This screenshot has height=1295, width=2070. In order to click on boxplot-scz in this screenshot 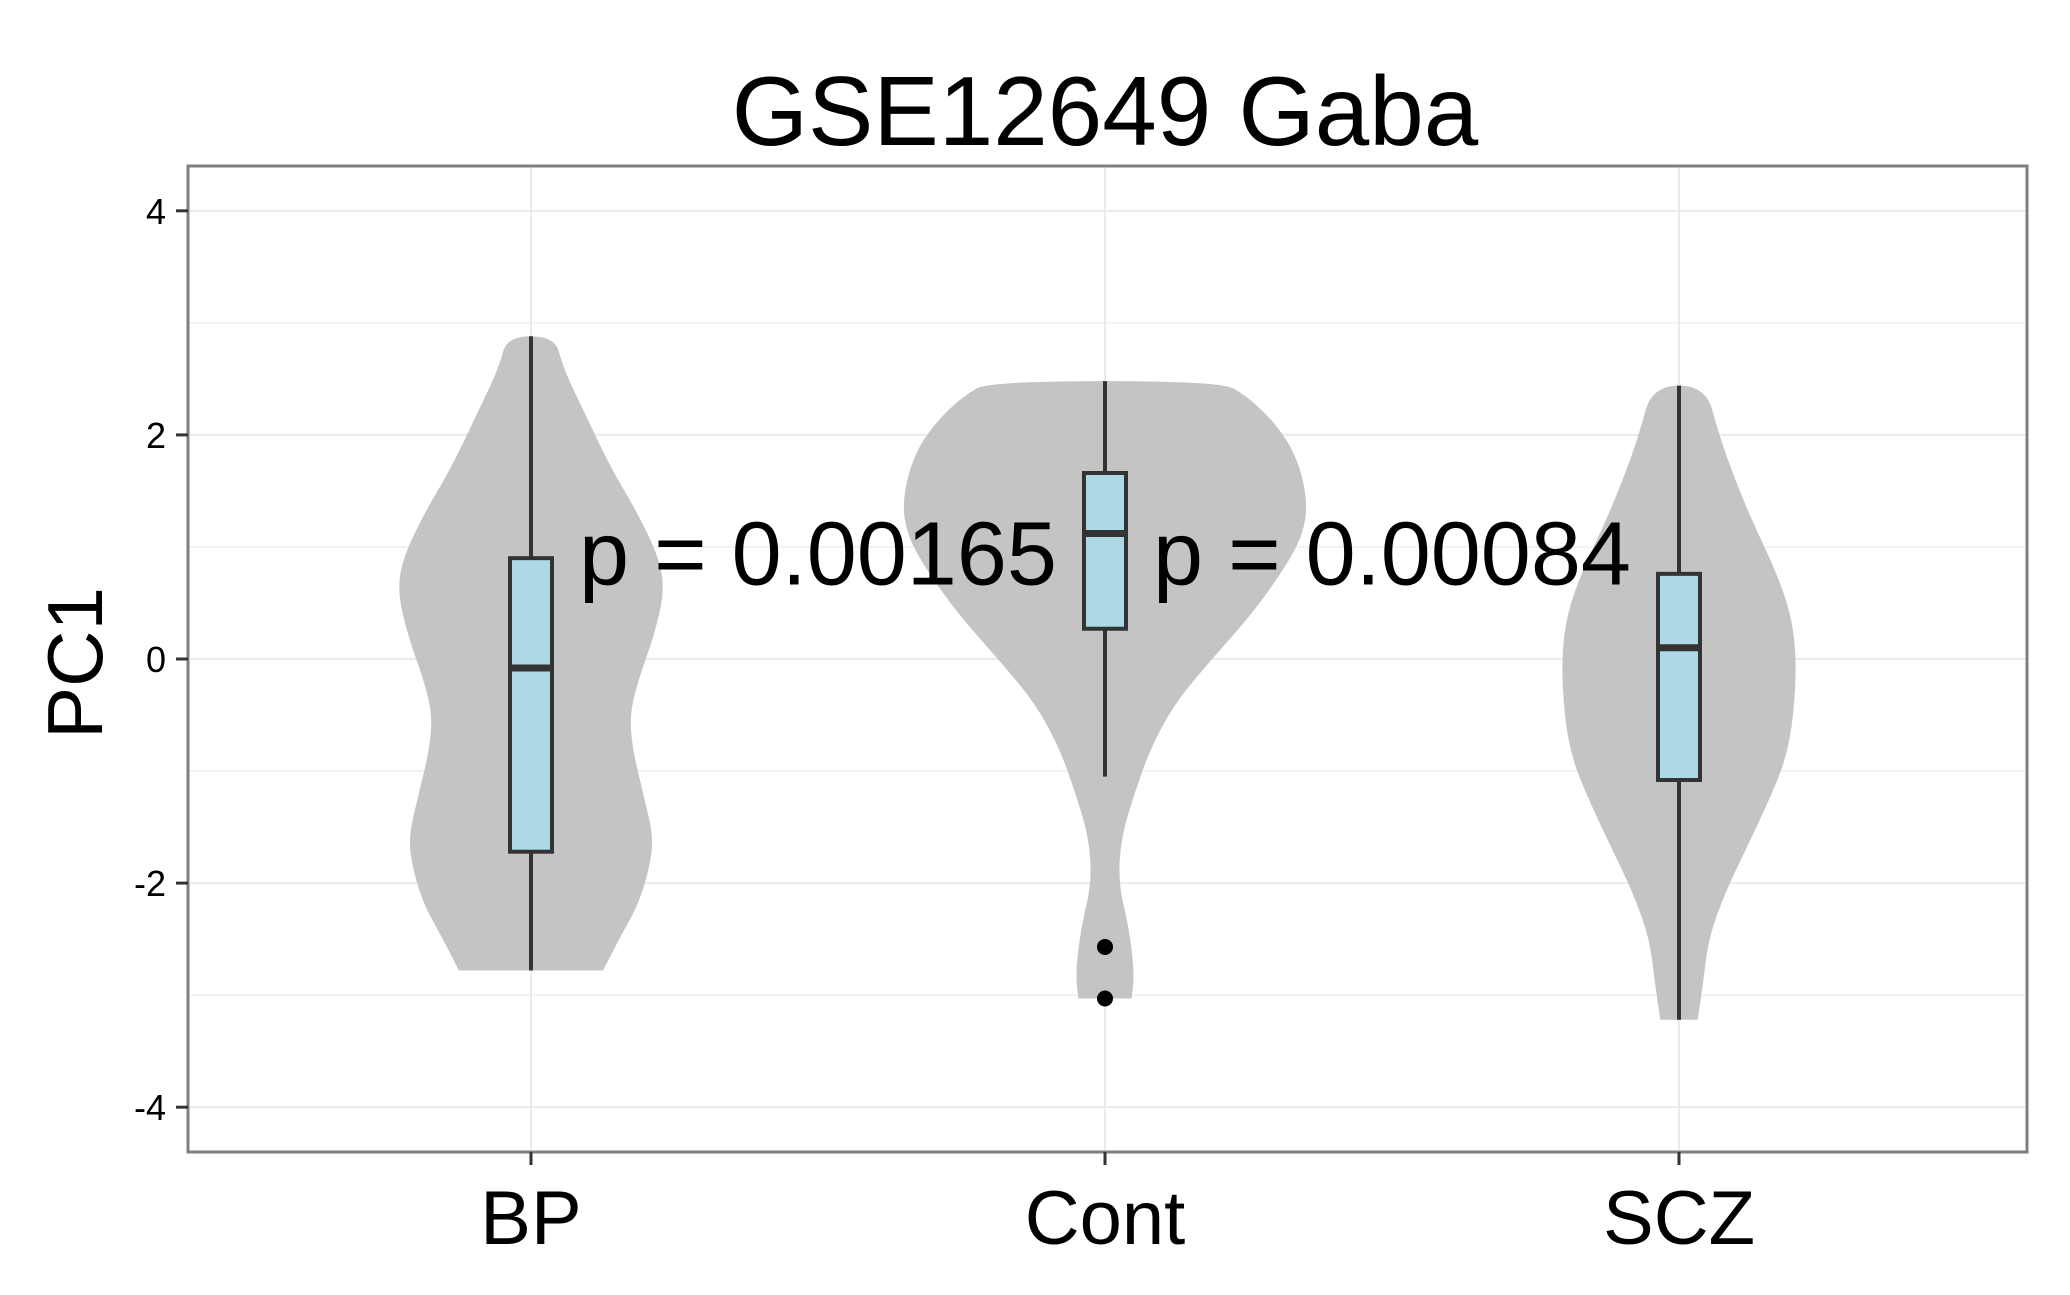, I will do `click(1679, 702)`.